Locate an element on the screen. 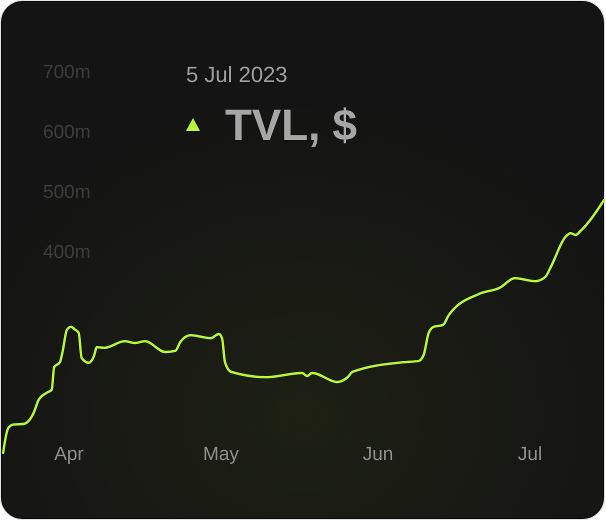 Image resolution: width=606 pixels, height=521 pixels. x-tick-label: May is located at coordinates (221, 455).